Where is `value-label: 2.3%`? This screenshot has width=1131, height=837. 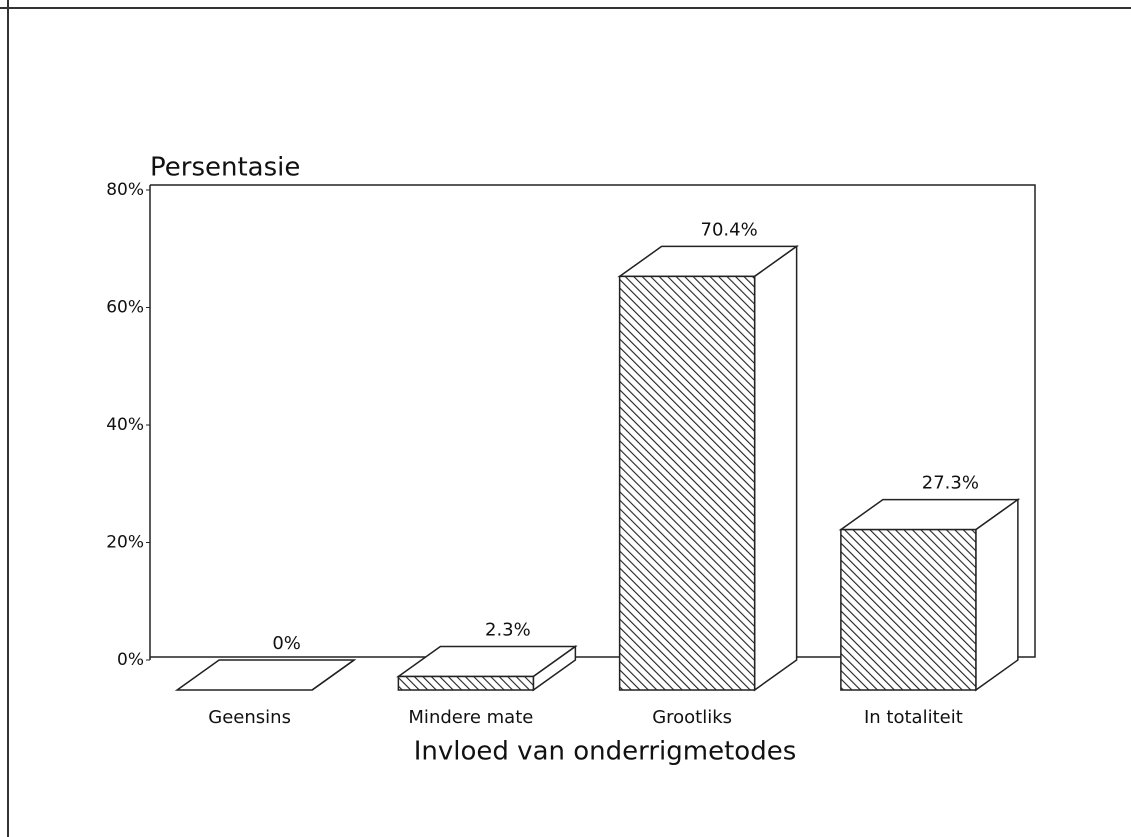 value-label: 2.3% is located at coordinates (508, 629).